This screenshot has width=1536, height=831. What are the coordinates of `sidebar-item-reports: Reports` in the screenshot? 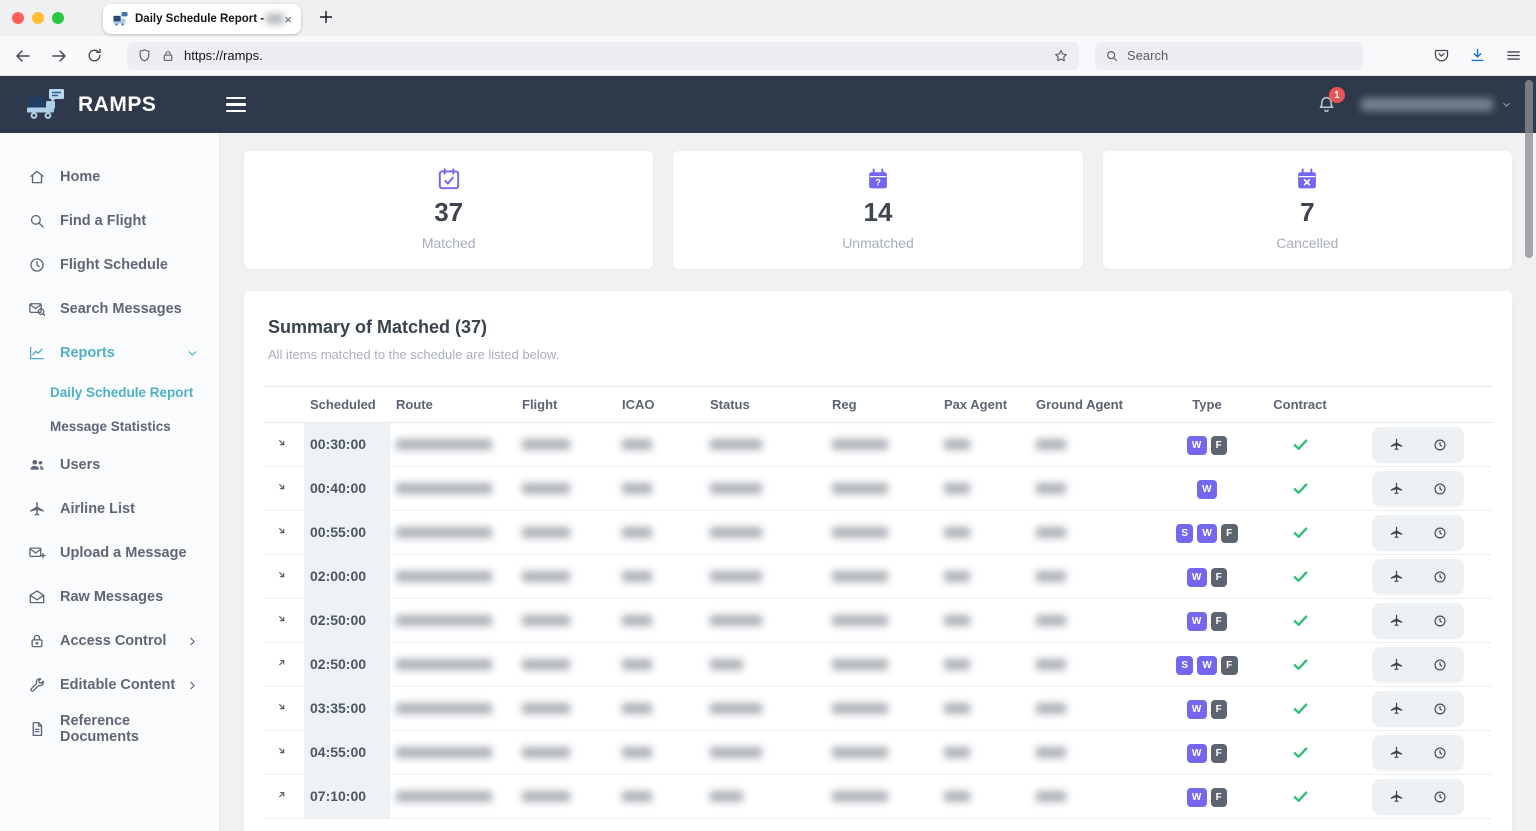 It's located at (109, 353).